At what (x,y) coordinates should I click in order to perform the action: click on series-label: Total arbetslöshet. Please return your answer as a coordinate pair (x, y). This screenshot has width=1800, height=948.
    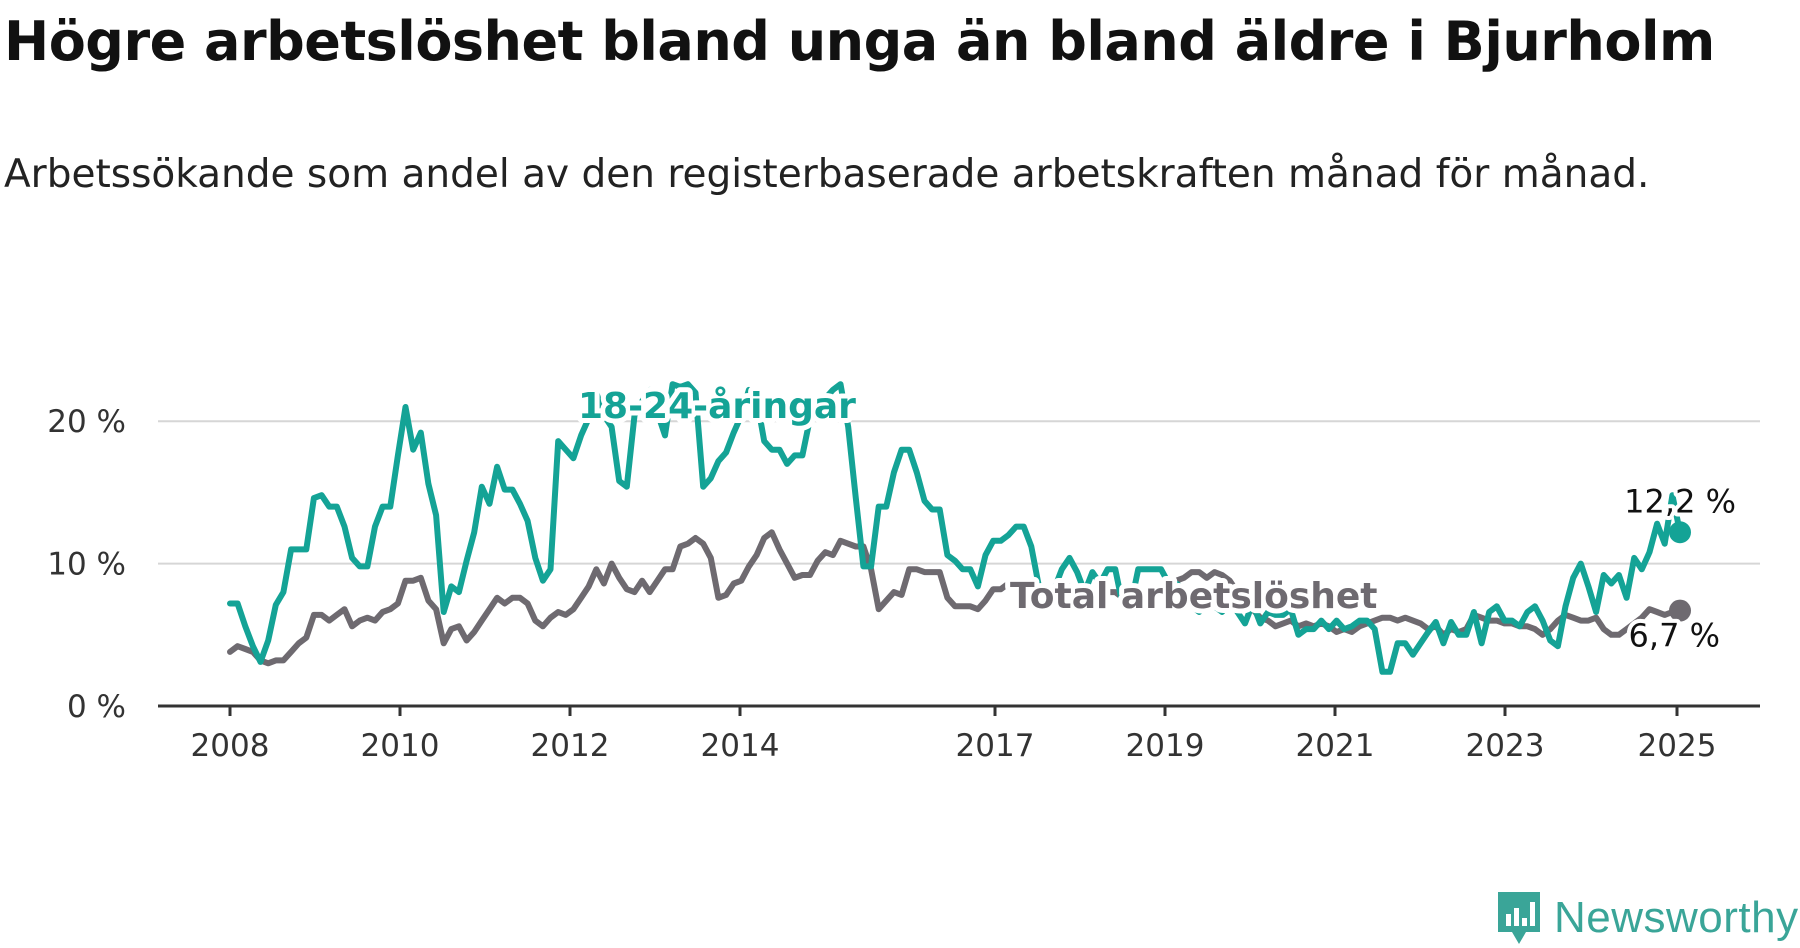
    Looking at the image, I should click on (1194, 596).